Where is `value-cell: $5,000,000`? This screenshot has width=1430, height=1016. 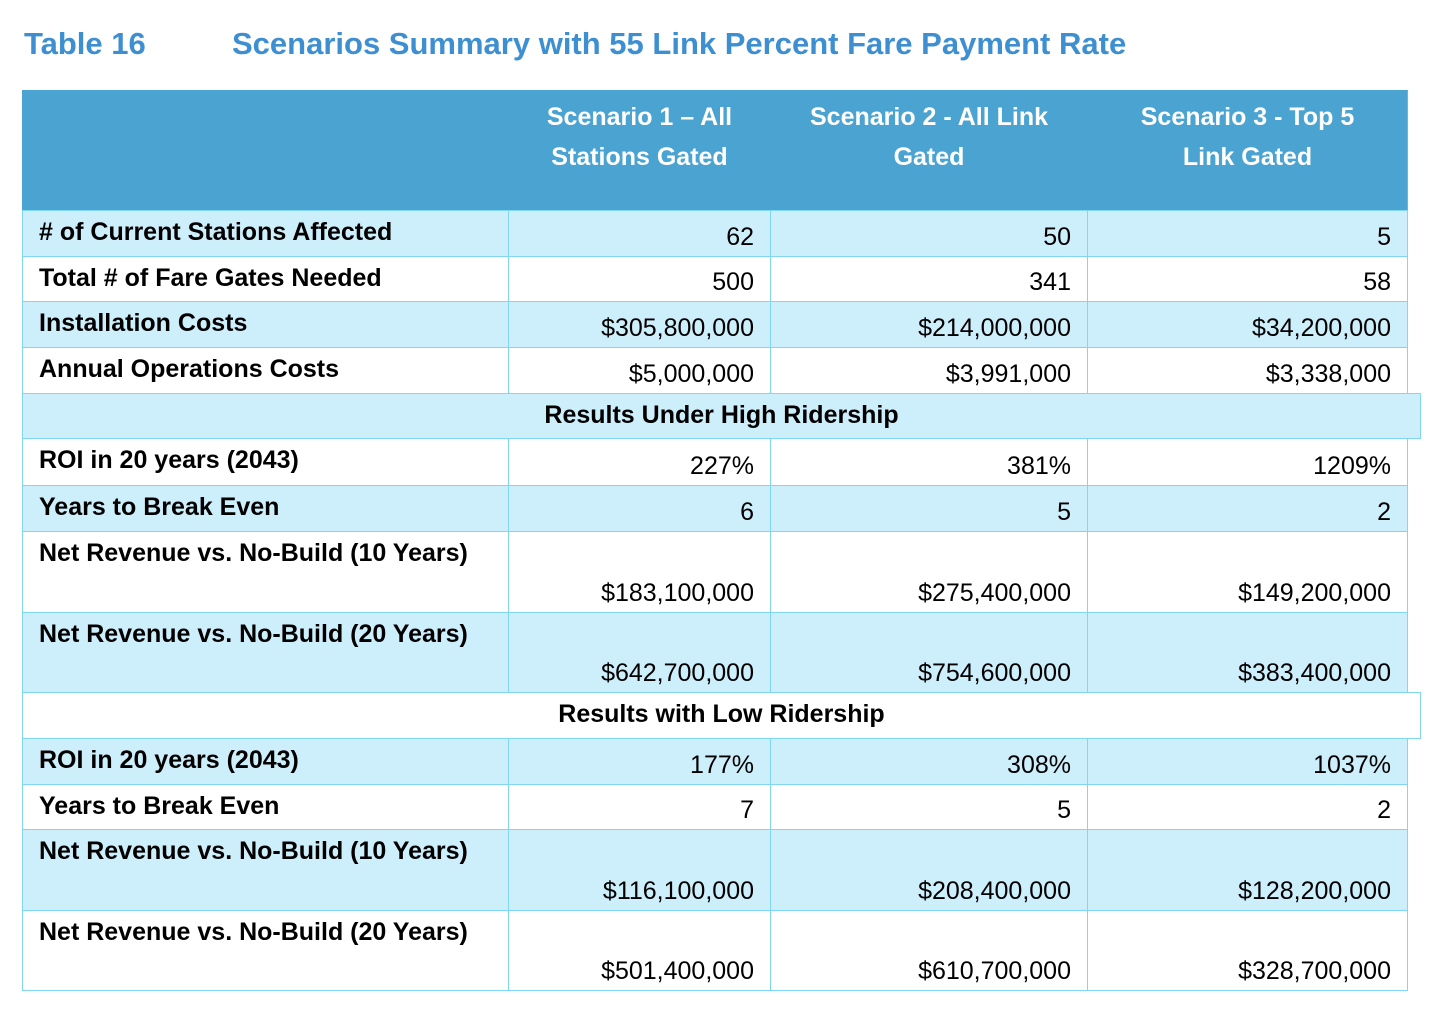
value-cell: $5,000,000 is located at coordinates (639, 370).